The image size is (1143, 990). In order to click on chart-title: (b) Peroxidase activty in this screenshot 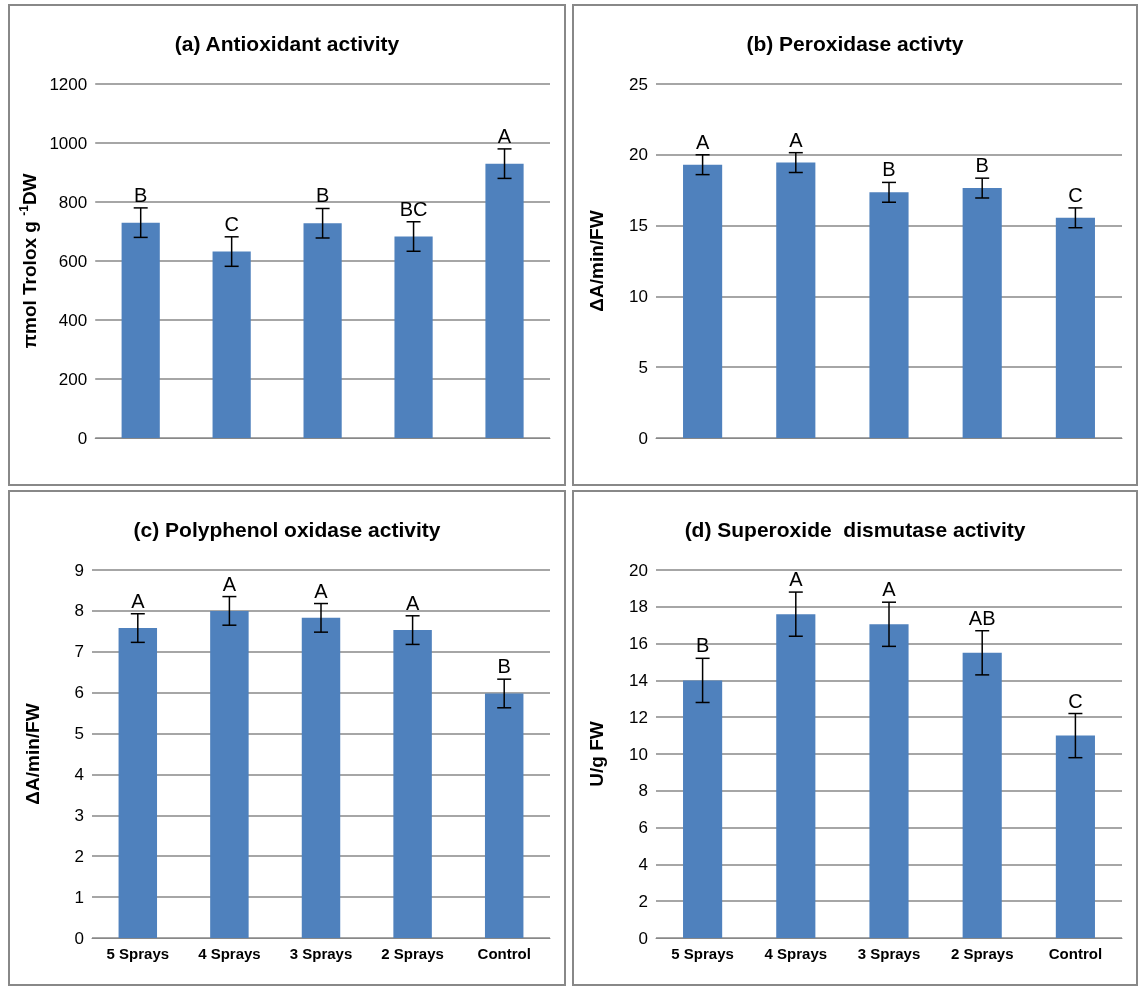, I will do `click(855, 43)`.